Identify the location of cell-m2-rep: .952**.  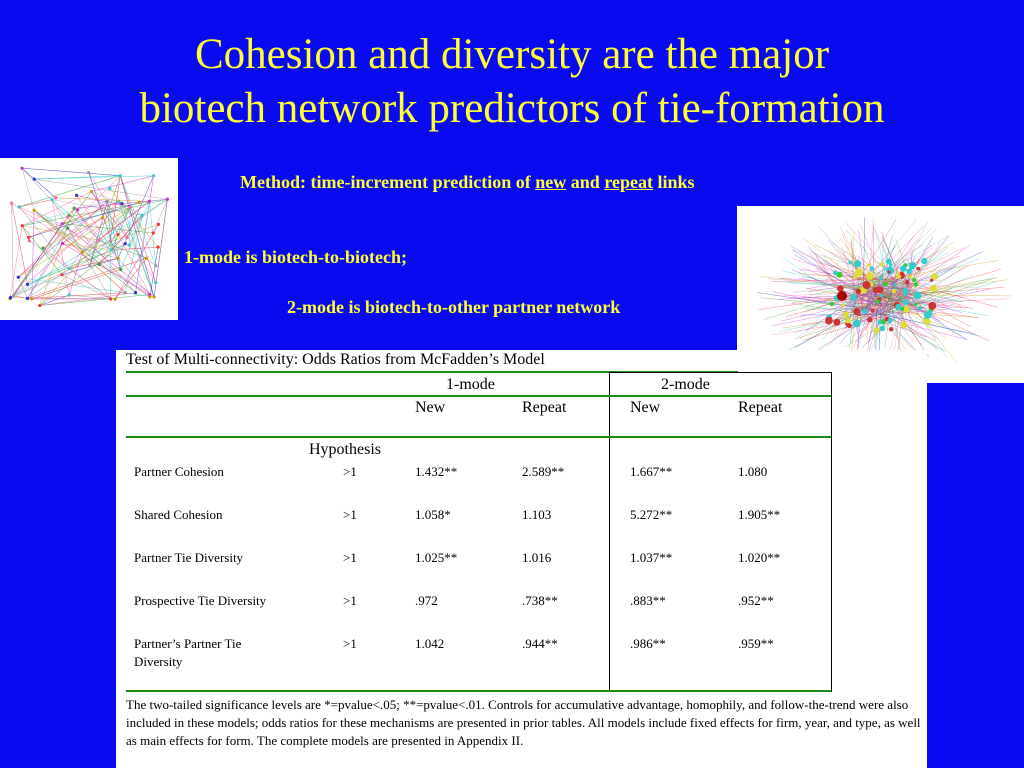
(756, 600).